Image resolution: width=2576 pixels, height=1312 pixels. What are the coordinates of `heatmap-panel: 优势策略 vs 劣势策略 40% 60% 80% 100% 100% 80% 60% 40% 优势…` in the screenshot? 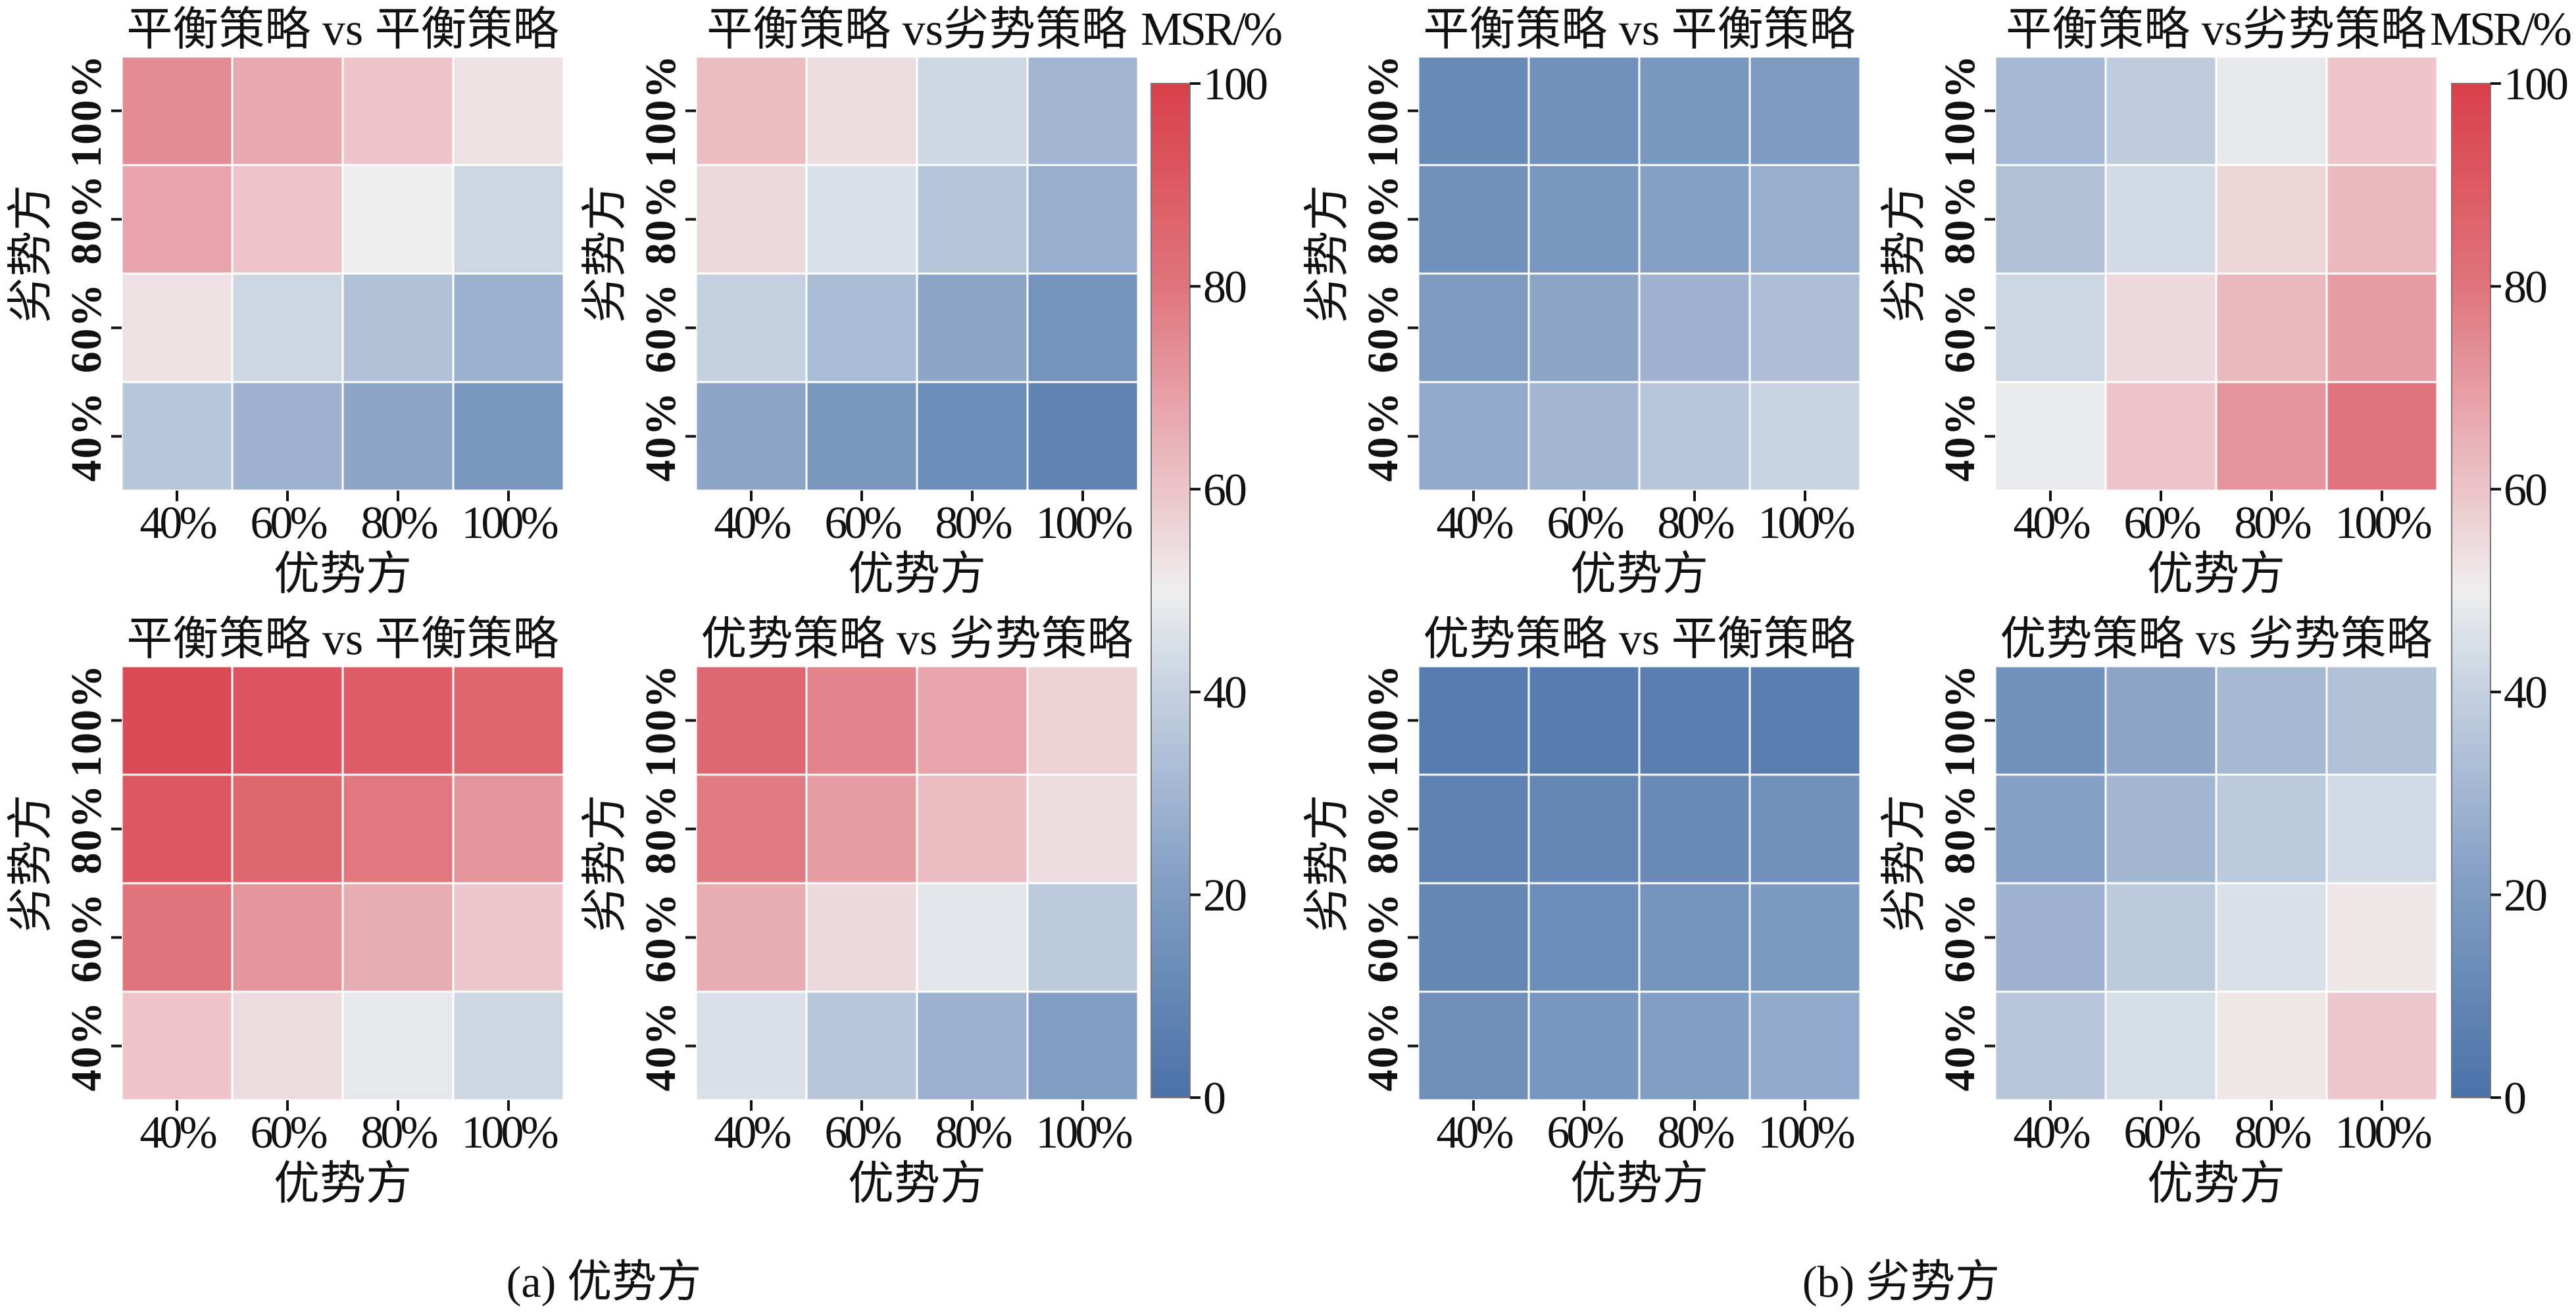 It's located at (2159, 911).